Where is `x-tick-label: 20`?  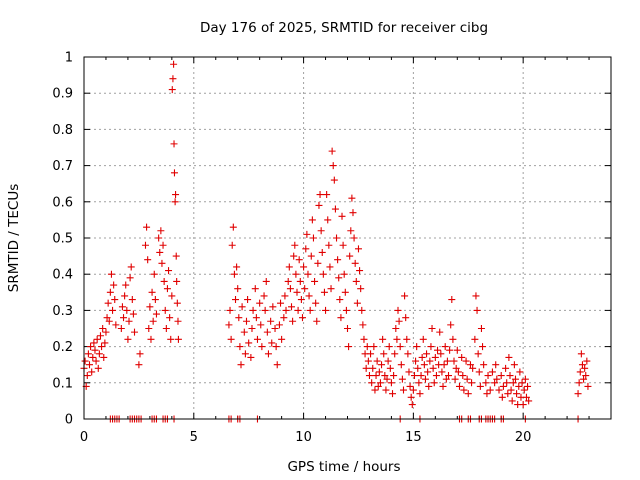
x-tick-label: 20 is located at coordinates (523, 437).